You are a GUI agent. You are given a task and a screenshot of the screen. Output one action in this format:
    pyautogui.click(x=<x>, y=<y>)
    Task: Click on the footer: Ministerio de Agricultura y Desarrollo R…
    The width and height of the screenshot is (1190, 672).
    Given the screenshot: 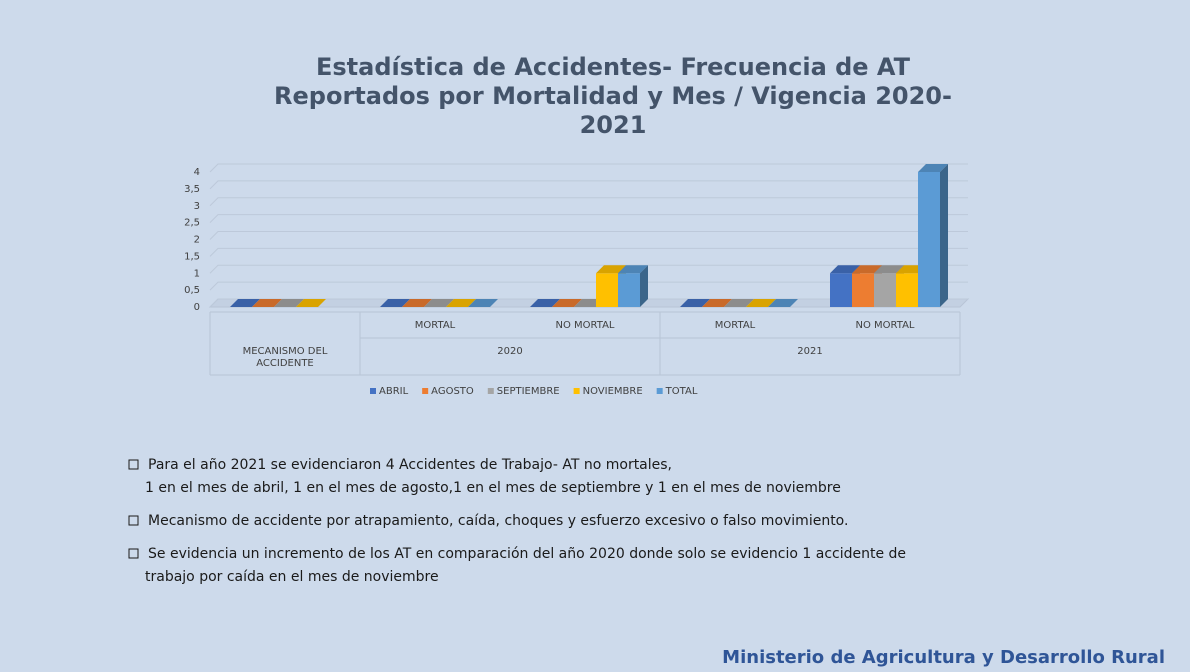 What is the action you would take?
    pyautogui.click(x=943, y=657)
    